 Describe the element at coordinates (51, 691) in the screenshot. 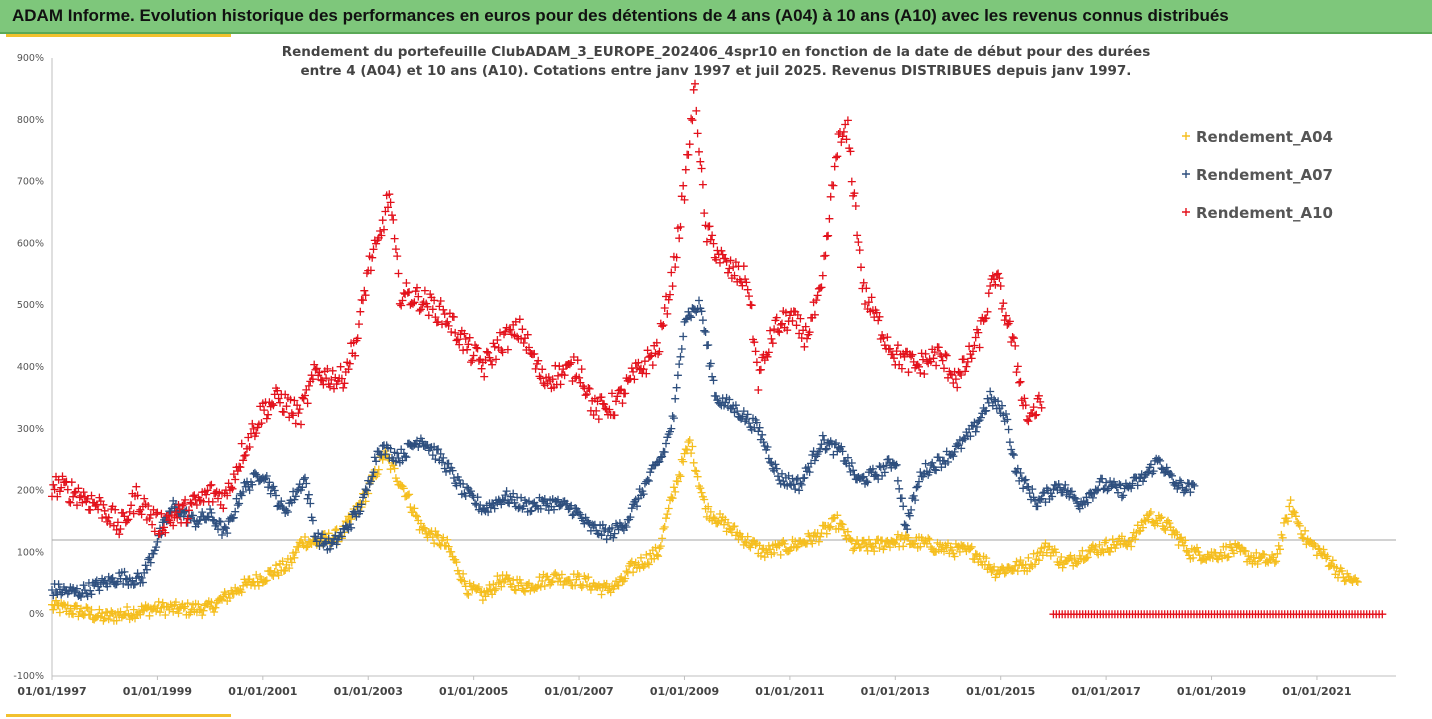

I see `x-tick-label: 01/01/1997` at that location.